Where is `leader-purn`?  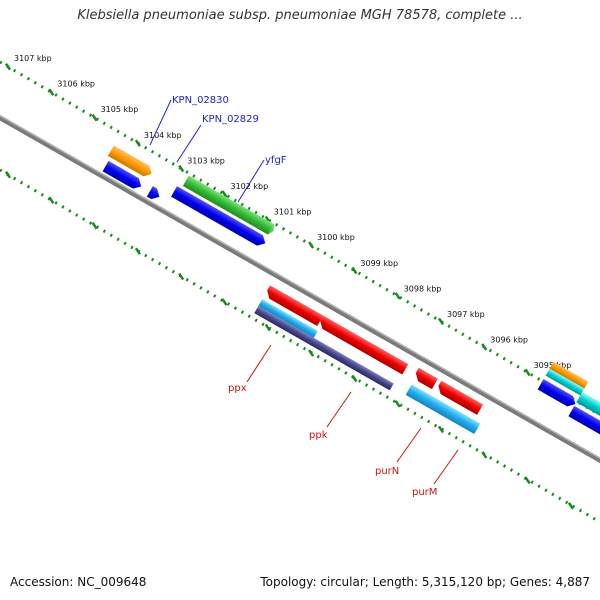
leader-purn is located at coordinates (409, 445).